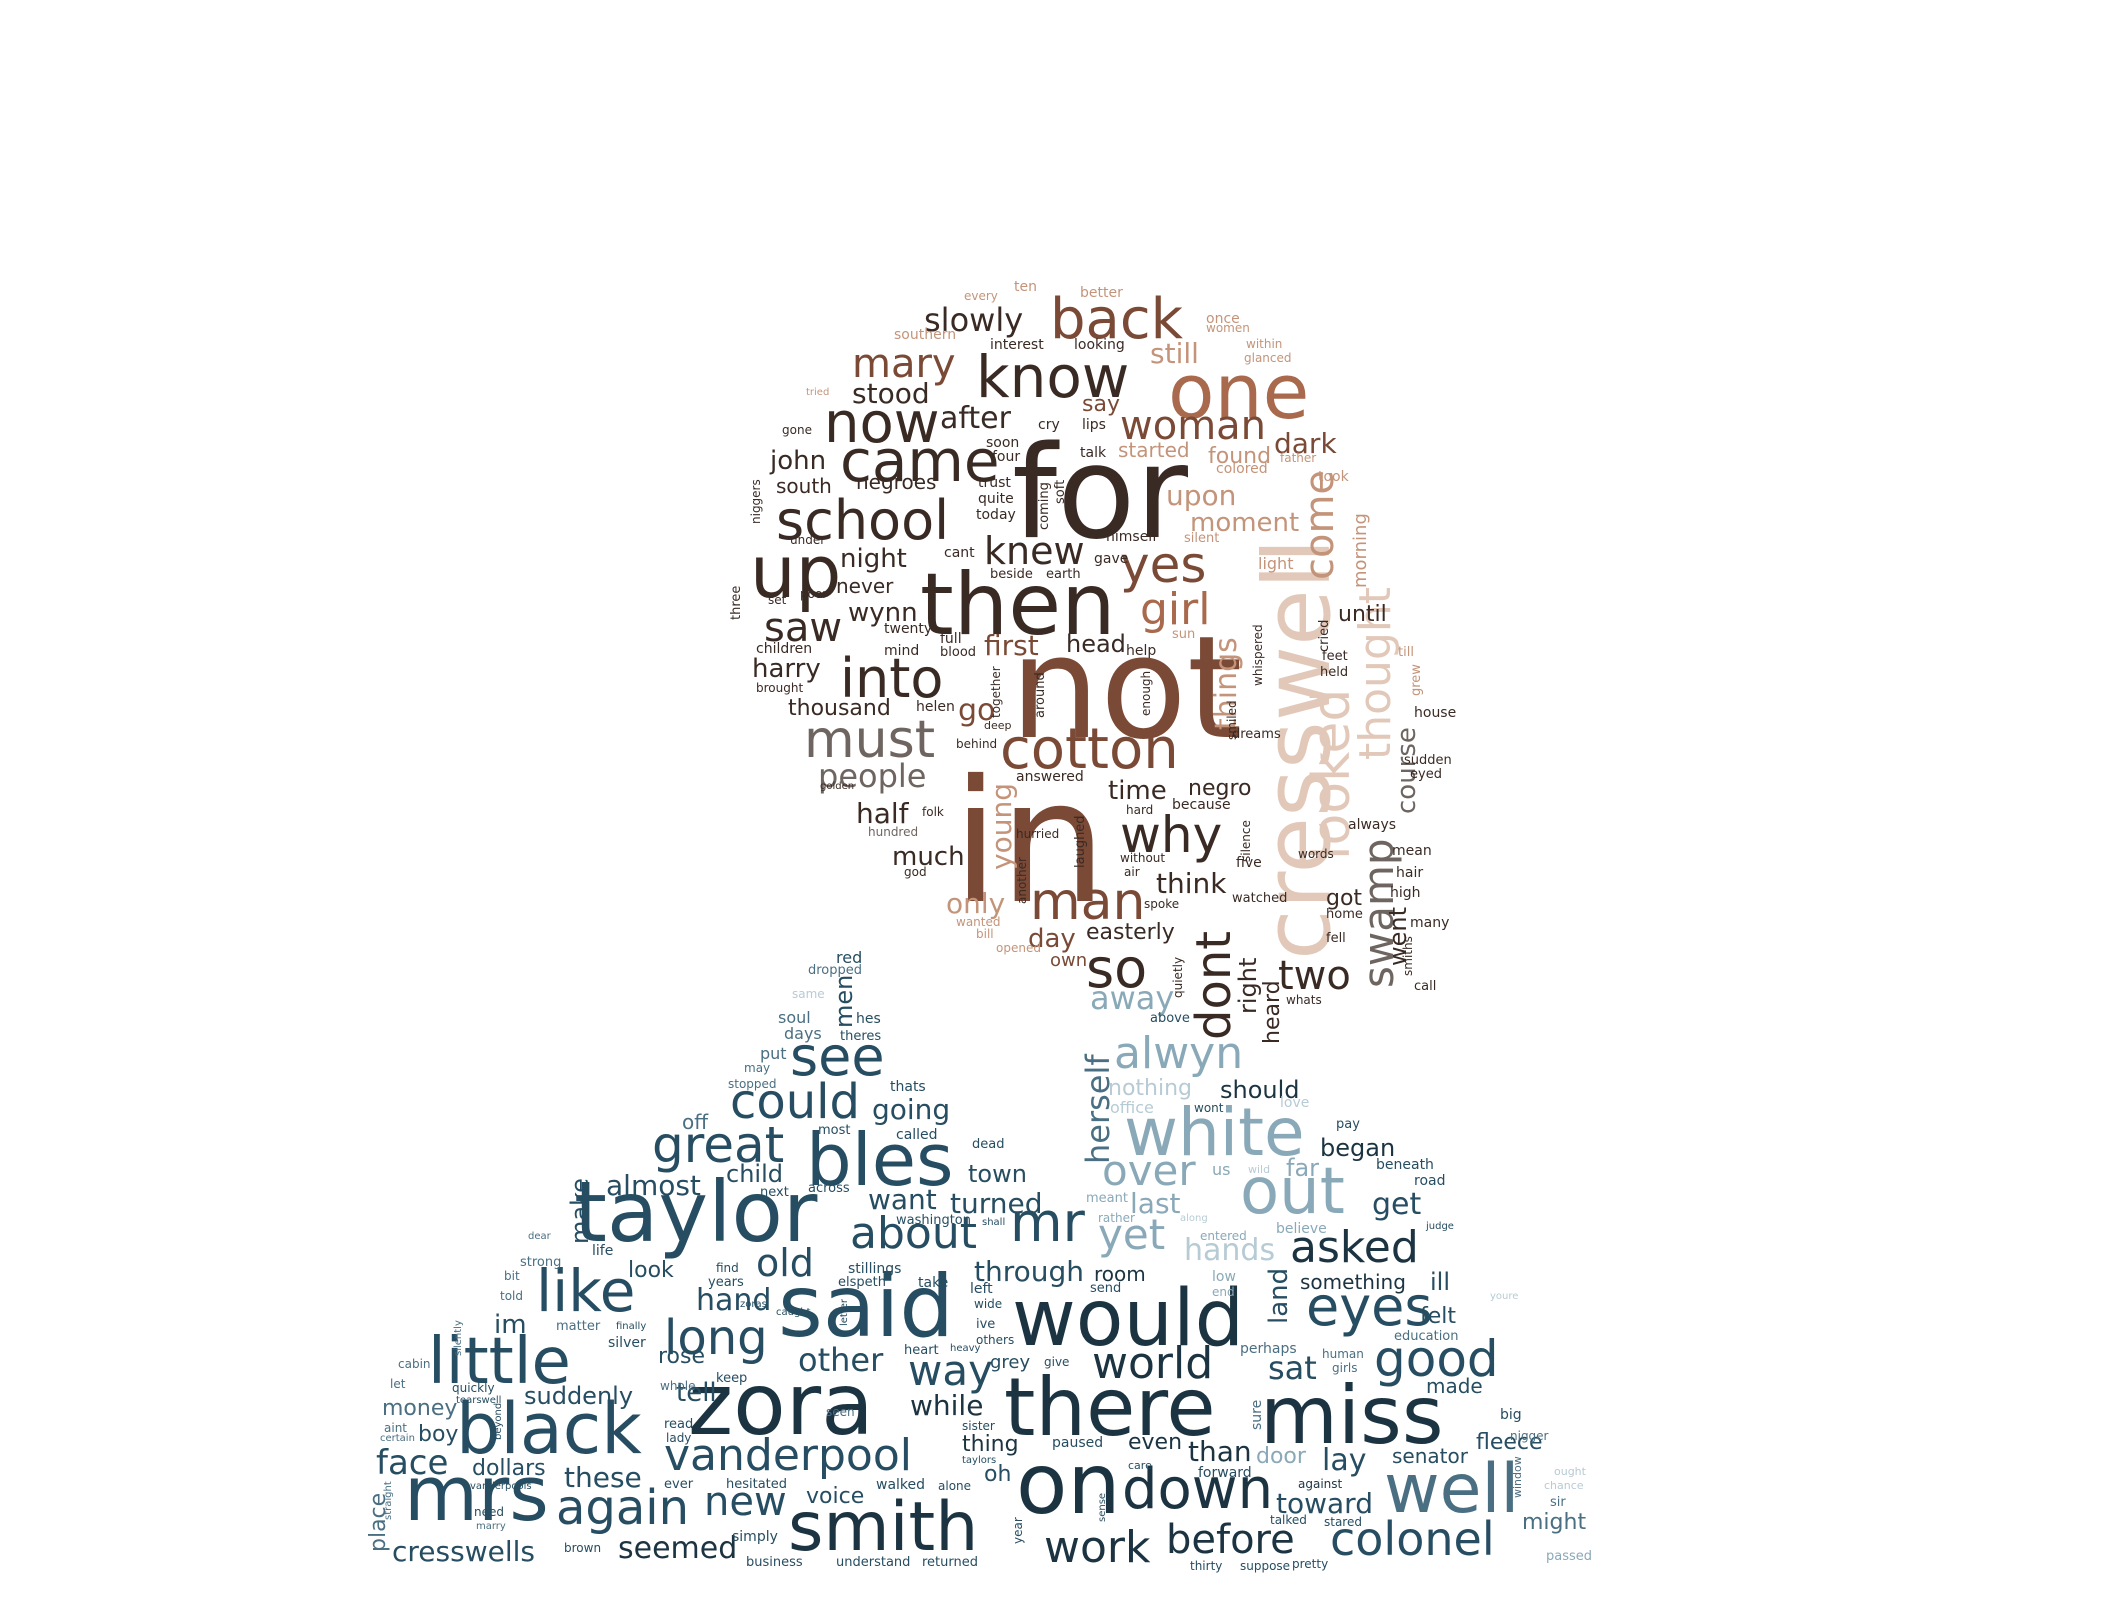 The image size is (2111, 1610). Describe the element at coordinates (1214, 985) in the screenshot. I see `word-dont: dont` at that location.